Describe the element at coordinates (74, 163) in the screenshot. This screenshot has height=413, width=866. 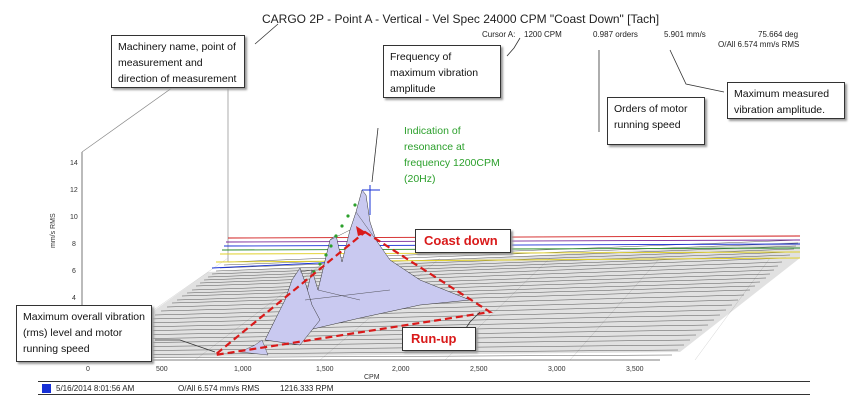
I see `z-tick: 14` at that location.